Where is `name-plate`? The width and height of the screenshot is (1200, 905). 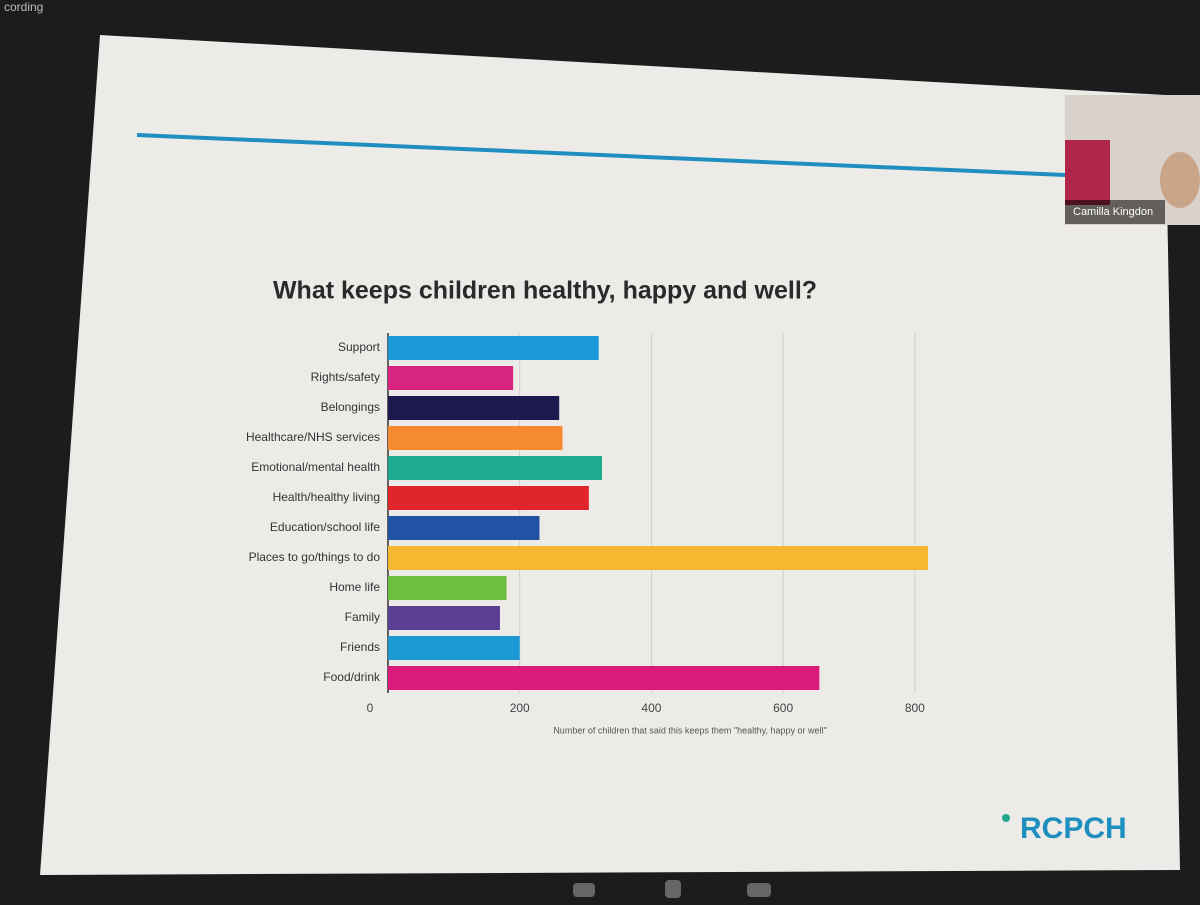 name-plate is located at coordinates (1115, 212).